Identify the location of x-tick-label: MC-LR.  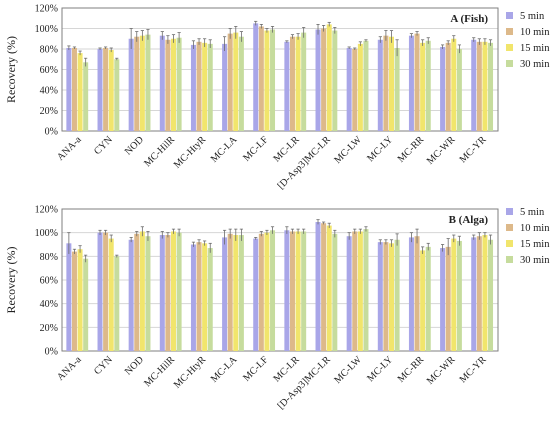
(287, 149).